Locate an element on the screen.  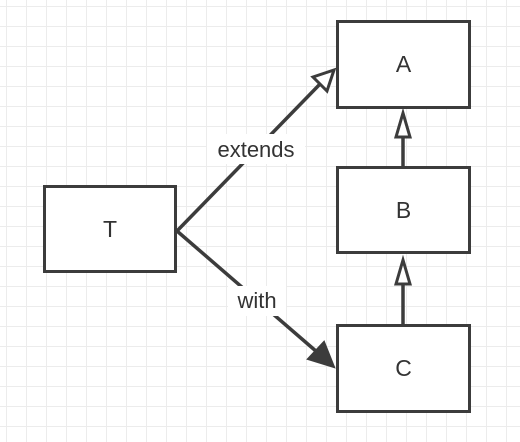
node-a: A is located at coordinates (403, 64).